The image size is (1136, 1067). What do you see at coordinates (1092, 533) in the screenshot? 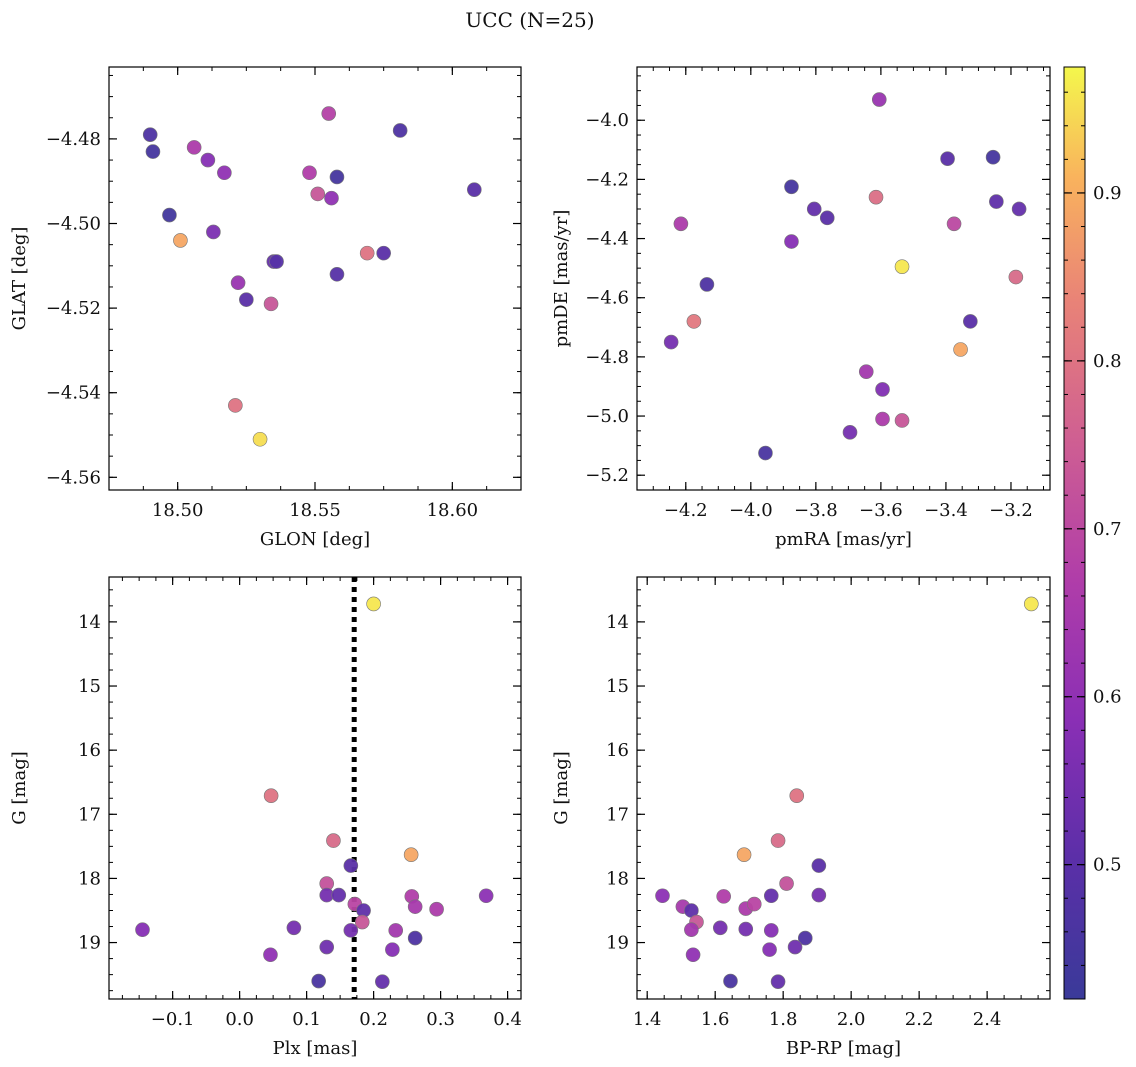
I see `colorbar: 0.5 0.6 0.7 0.8 0.9` at bounding box center [1092, 533].